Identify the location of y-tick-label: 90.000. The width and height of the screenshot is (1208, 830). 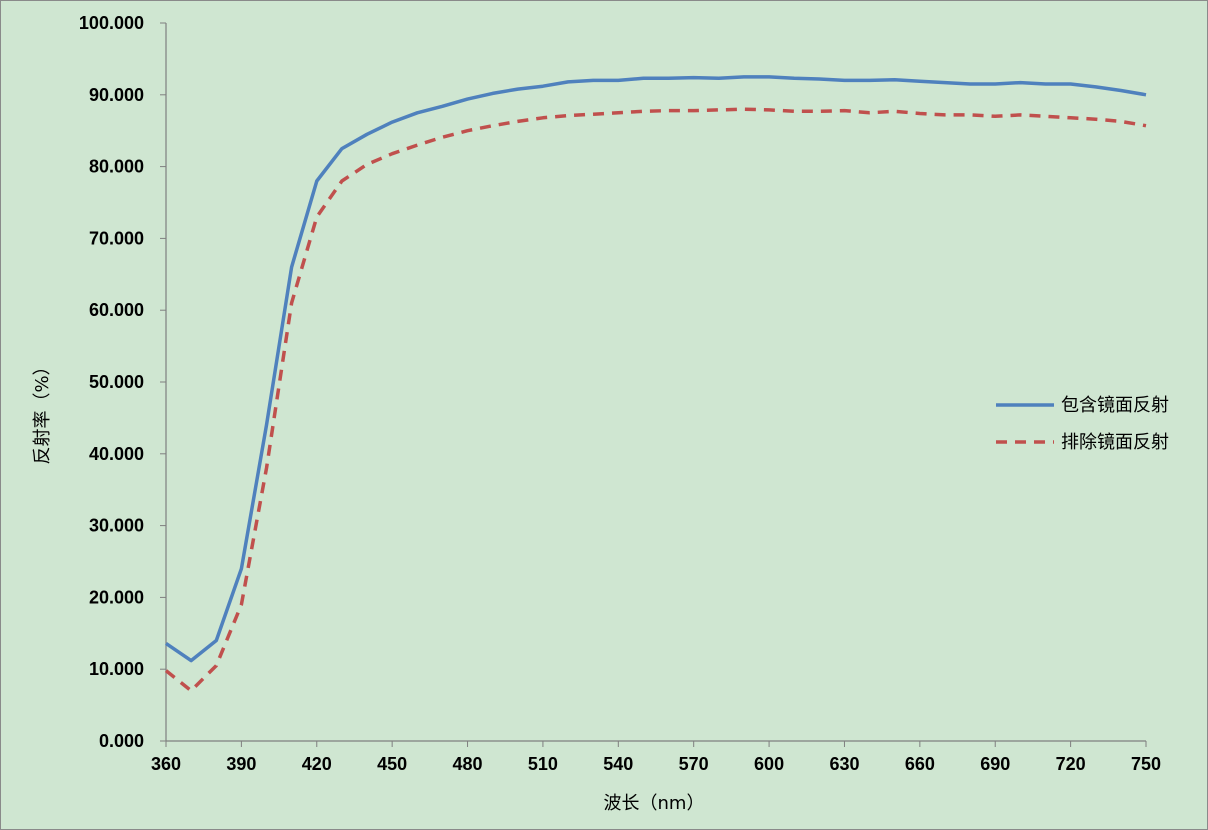
(116, 95).